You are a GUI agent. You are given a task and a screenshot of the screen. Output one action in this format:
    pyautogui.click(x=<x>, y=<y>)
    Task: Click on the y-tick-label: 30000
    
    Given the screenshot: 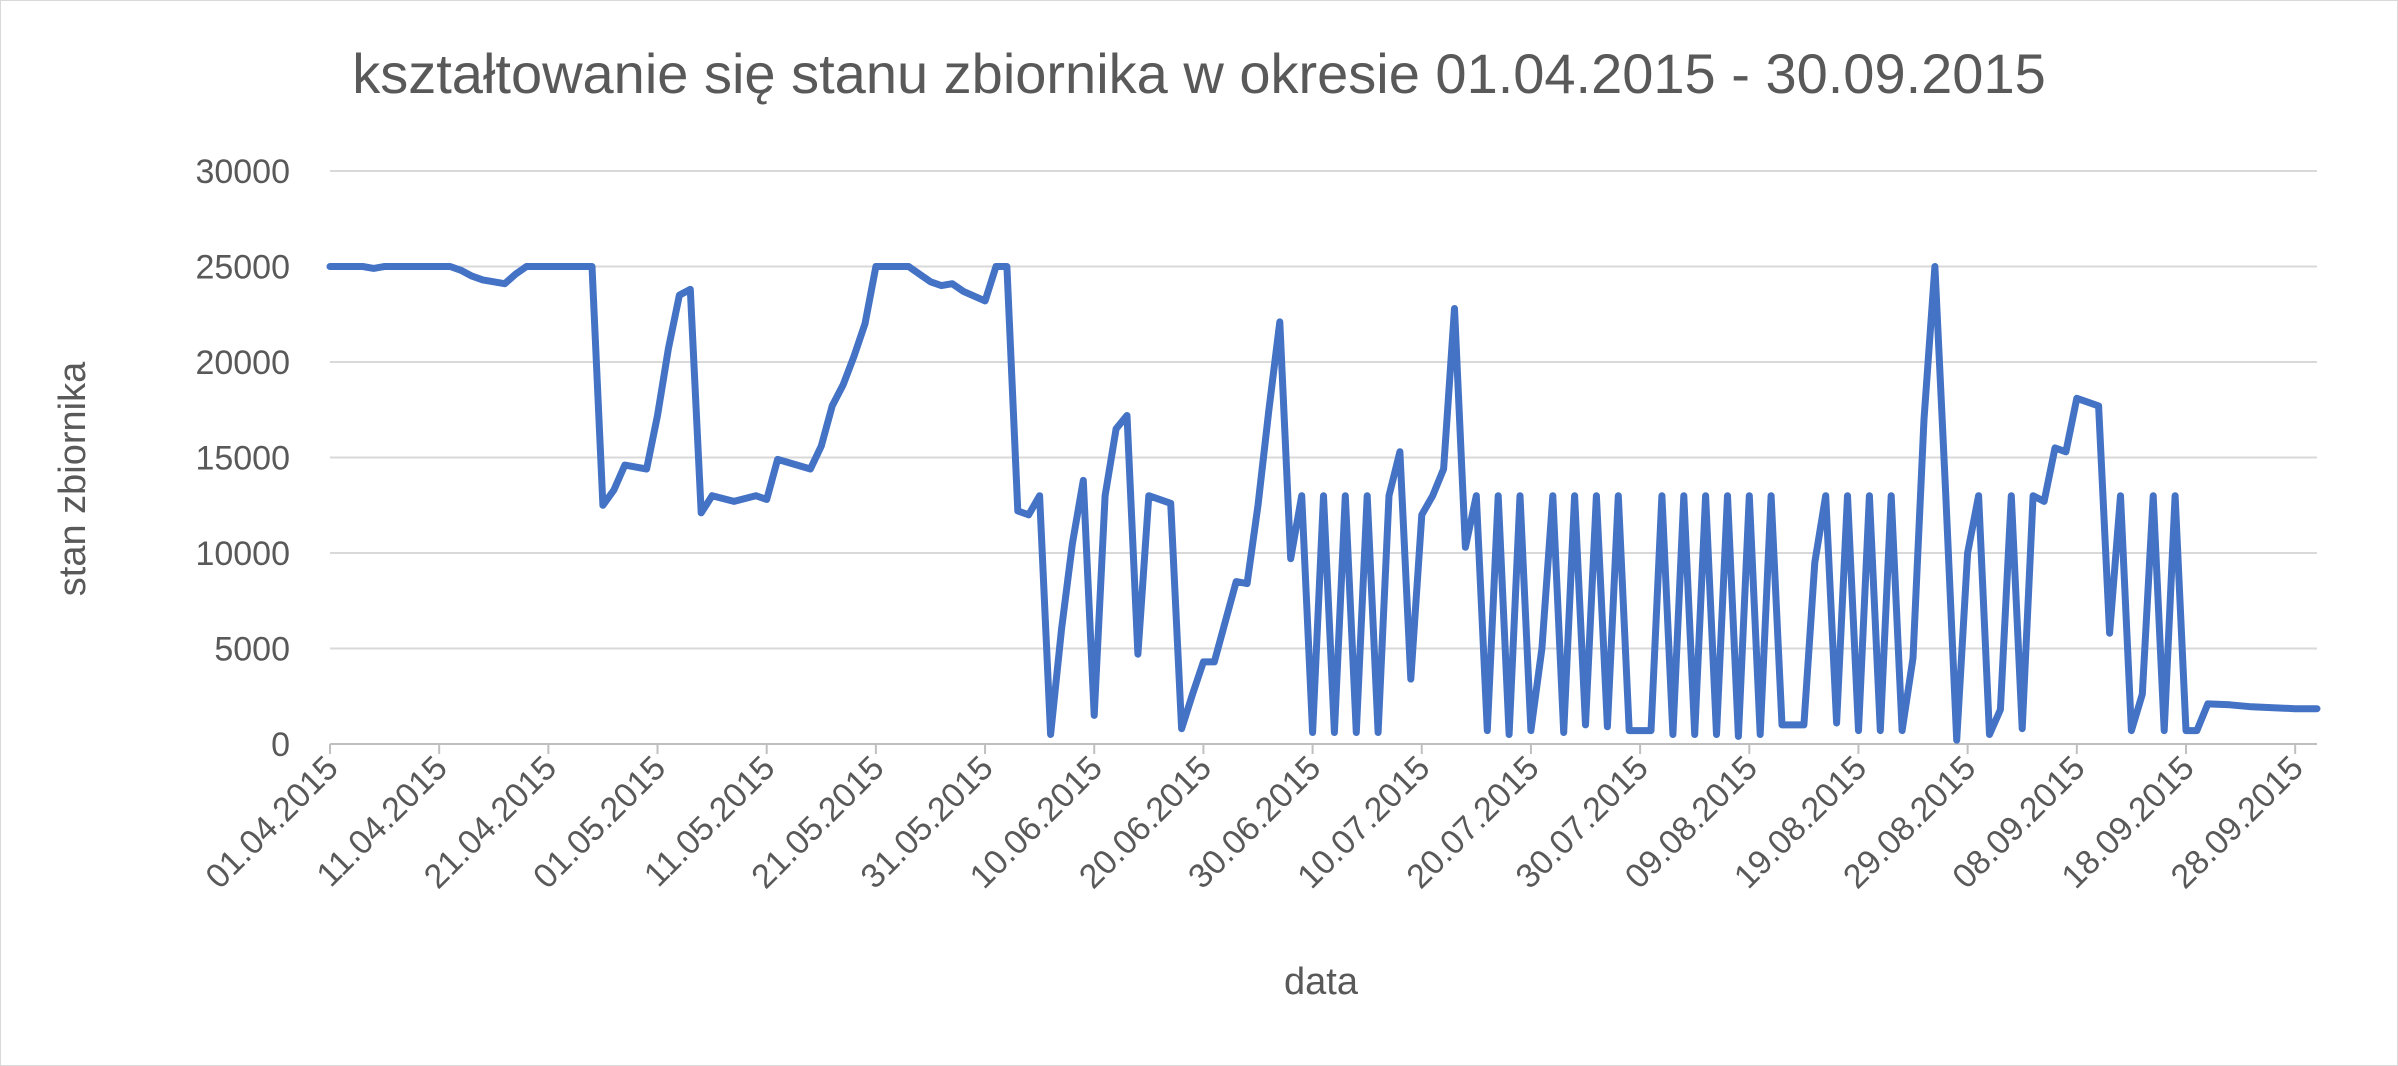 What is the action you would take?
    pyautogui.click(x=242, y=172)
    